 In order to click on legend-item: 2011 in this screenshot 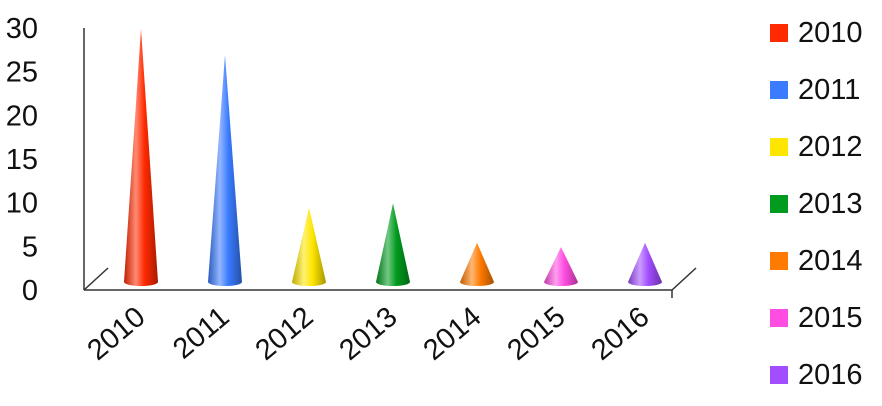, I will do `click(815, 90)`.